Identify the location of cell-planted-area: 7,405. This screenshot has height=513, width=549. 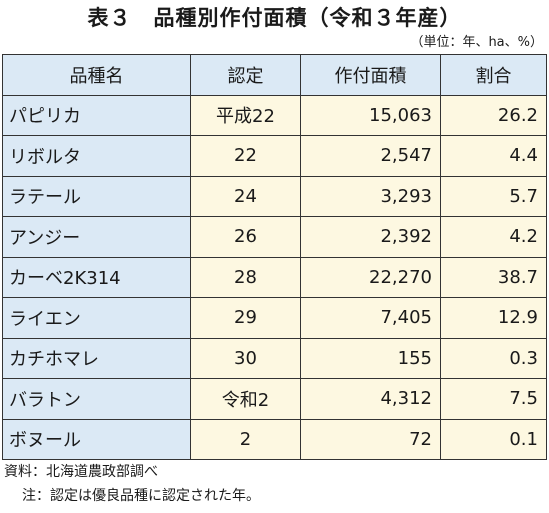
(370, 318).